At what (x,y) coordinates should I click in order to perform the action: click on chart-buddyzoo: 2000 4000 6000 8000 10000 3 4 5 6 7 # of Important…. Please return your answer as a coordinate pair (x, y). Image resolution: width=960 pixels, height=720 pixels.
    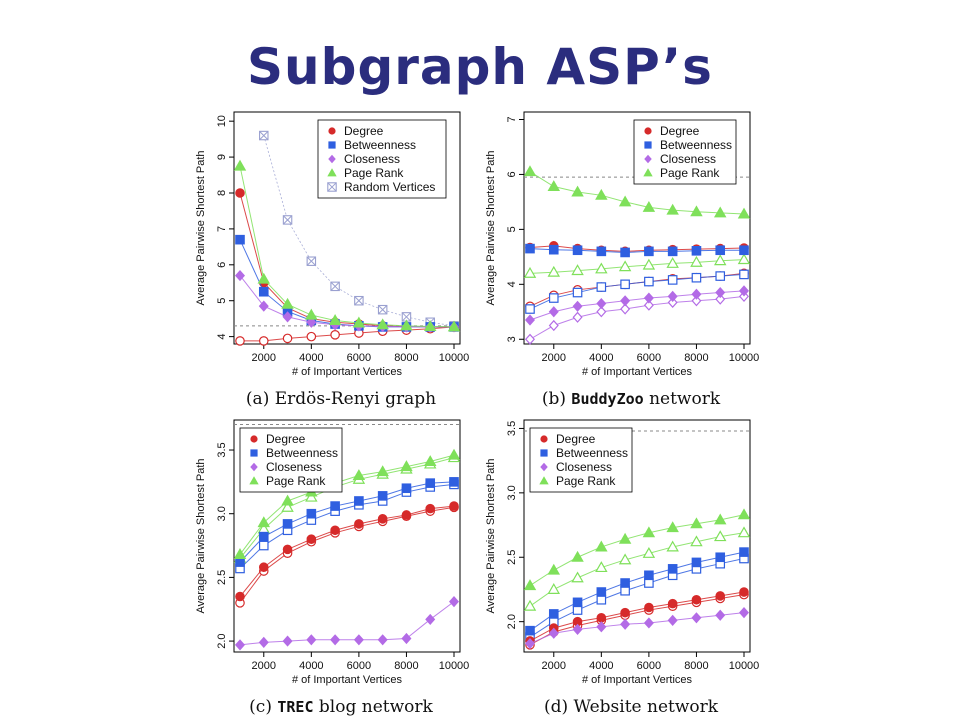
    Looking at the image, I should click on (622, 260).